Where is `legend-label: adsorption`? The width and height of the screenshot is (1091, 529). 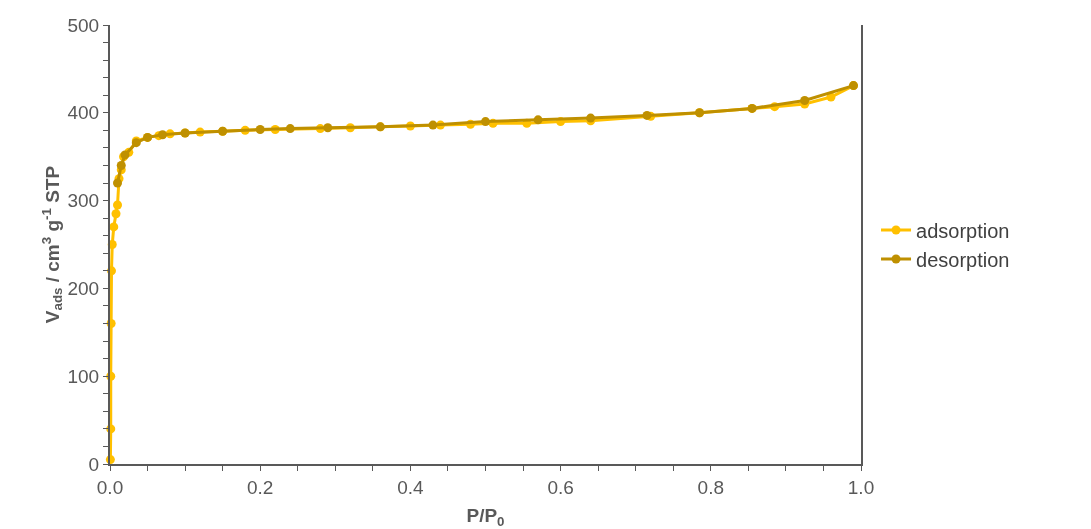
legend-label: adsorption is located at coordinates (963, 230).